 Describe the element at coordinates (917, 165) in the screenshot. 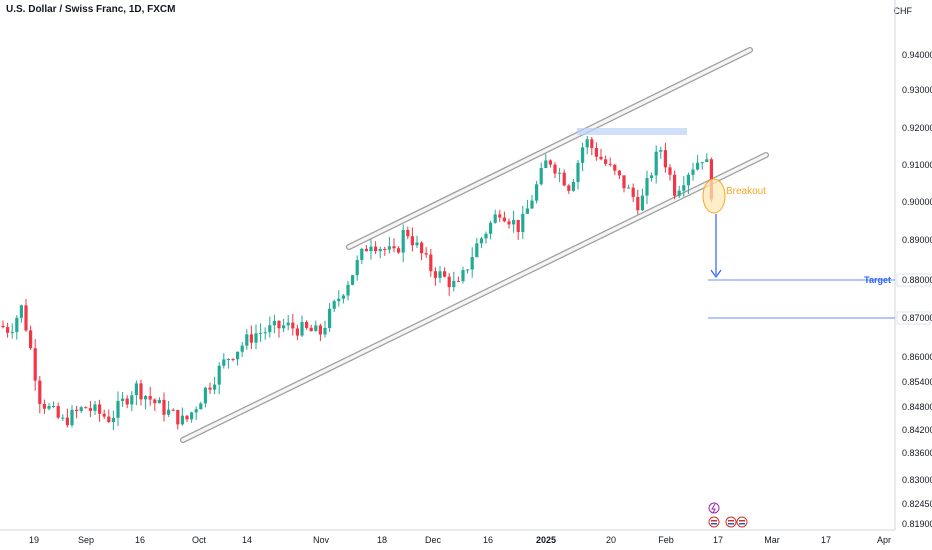

I see `y-tick-label: 0.91000` at that location.